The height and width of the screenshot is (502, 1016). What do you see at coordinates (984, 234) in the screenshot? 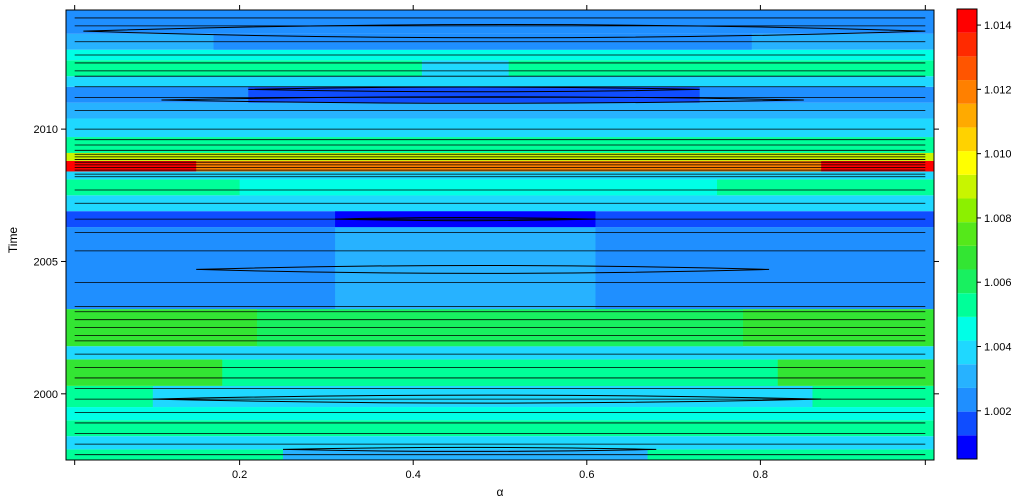
I see `colorbar-legend: 1.002 1.004 1.006 1.008 1.010 1.012 1.014` at bounding box center [984, 234].